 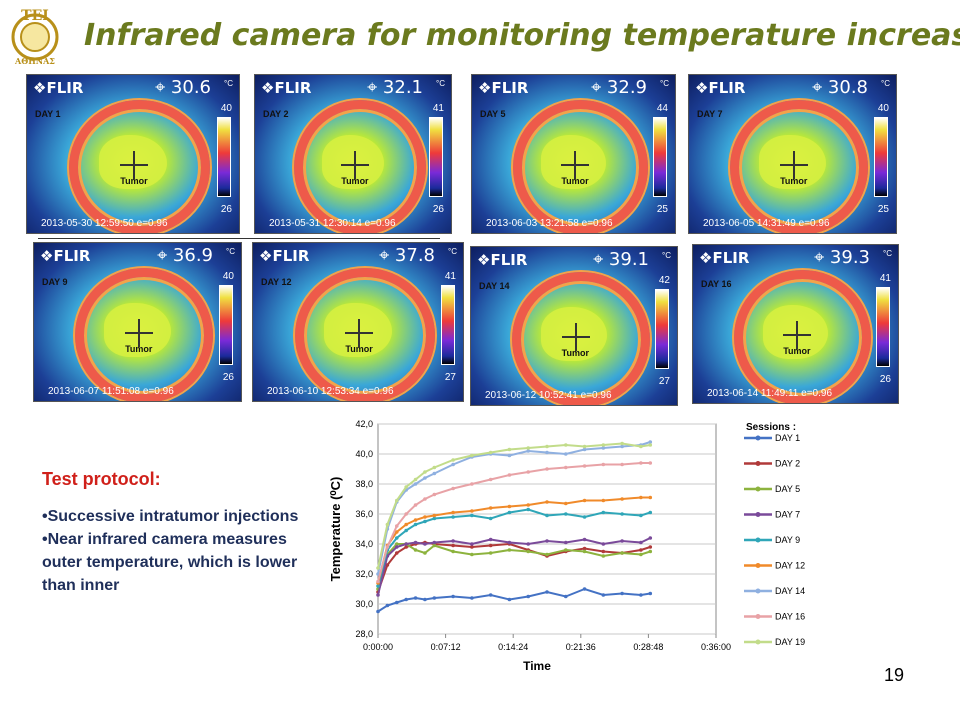 What do you see at coordinates (364, 454) in the screenshot?
I see `y-tick-label: 40,0` at bounding box center [364, 454].